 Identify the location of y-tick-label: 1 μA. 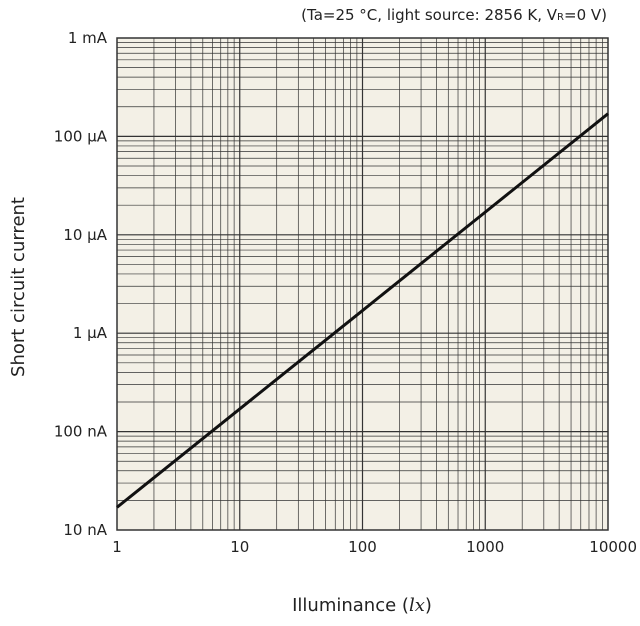
(90, 333).